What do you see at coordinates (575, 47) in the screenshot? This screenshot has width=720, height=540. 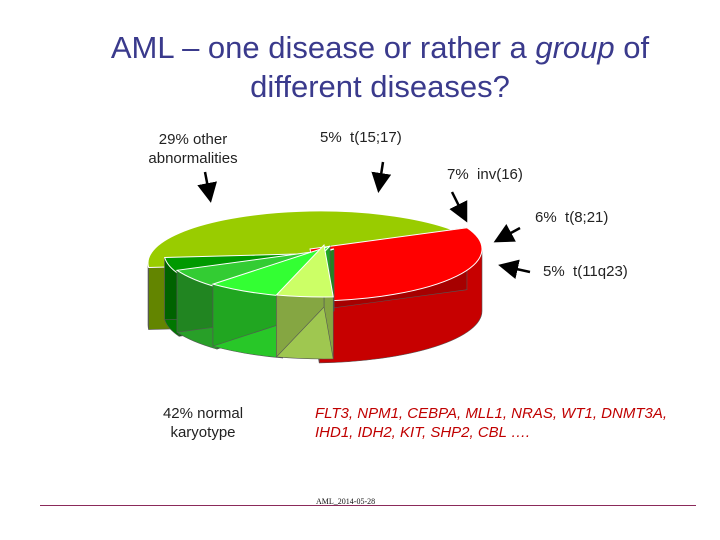 I see `title-emphasis: group` at bounding box center [575, 47].